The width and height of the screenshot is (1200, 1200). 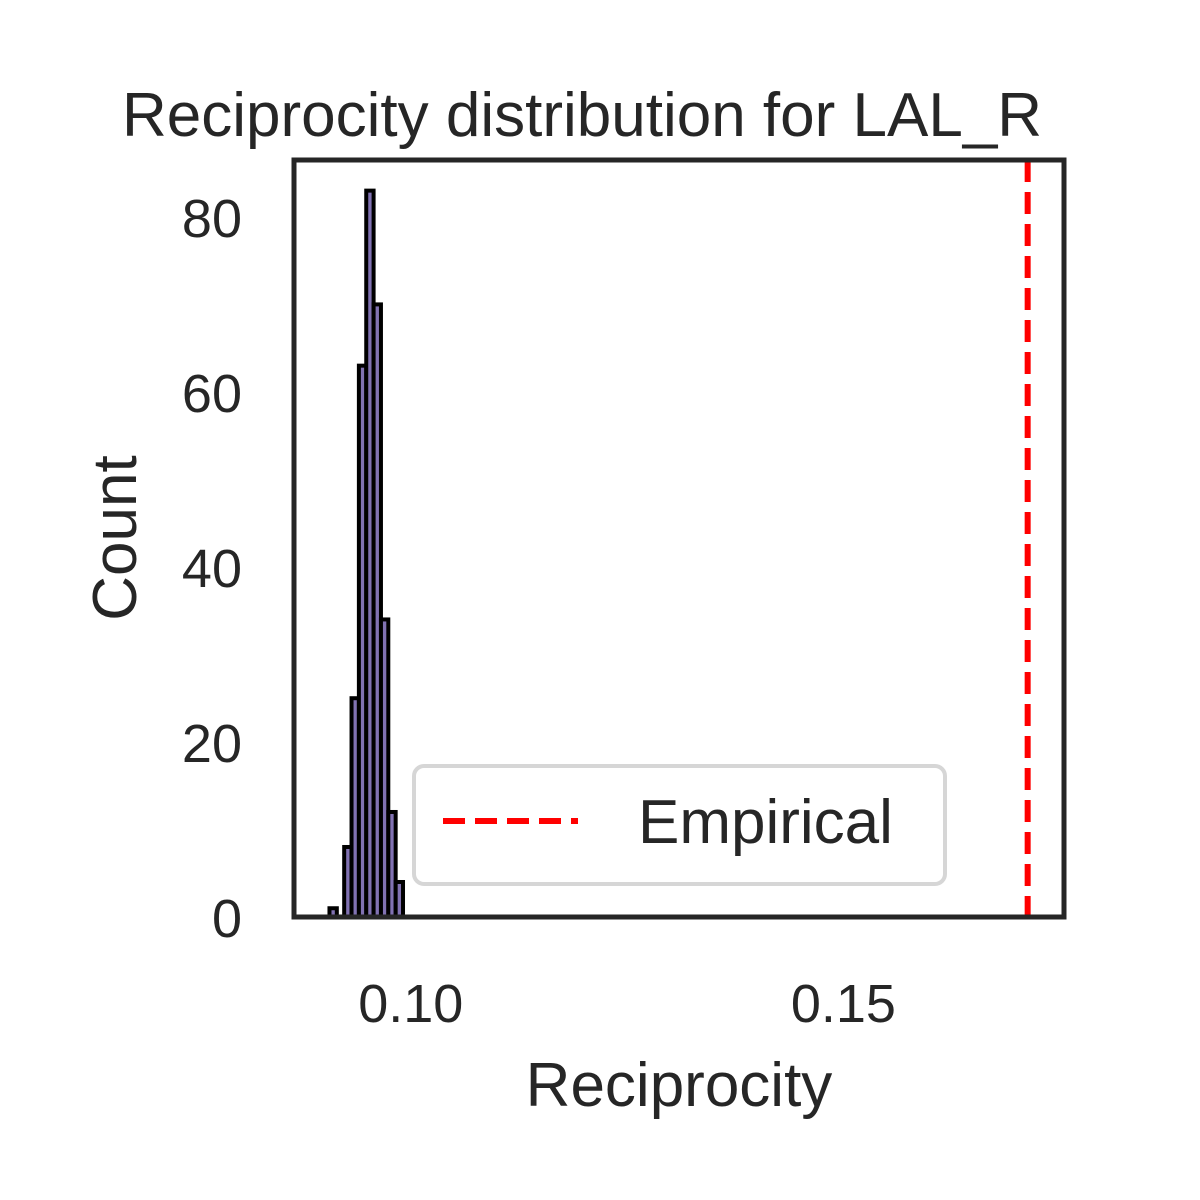 I want to click on y-tick-label: 80, so click(x=212, y=219).